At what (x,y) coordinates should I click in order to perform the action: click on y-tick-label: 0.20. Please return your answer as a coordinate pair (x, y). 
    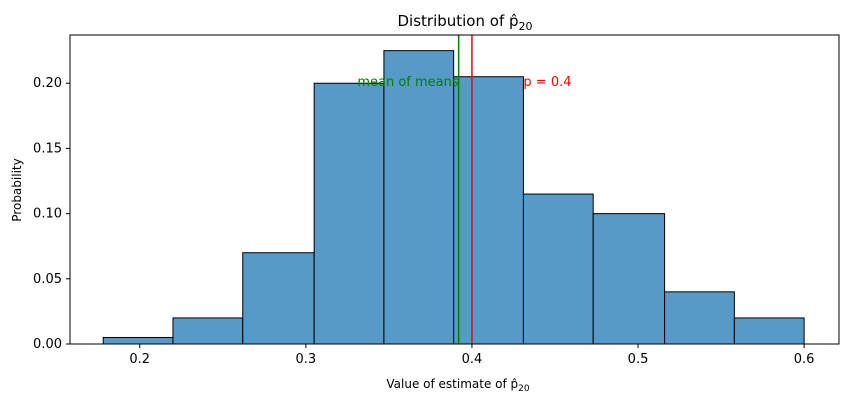
    Looking at the image, I should click on (47, 83).